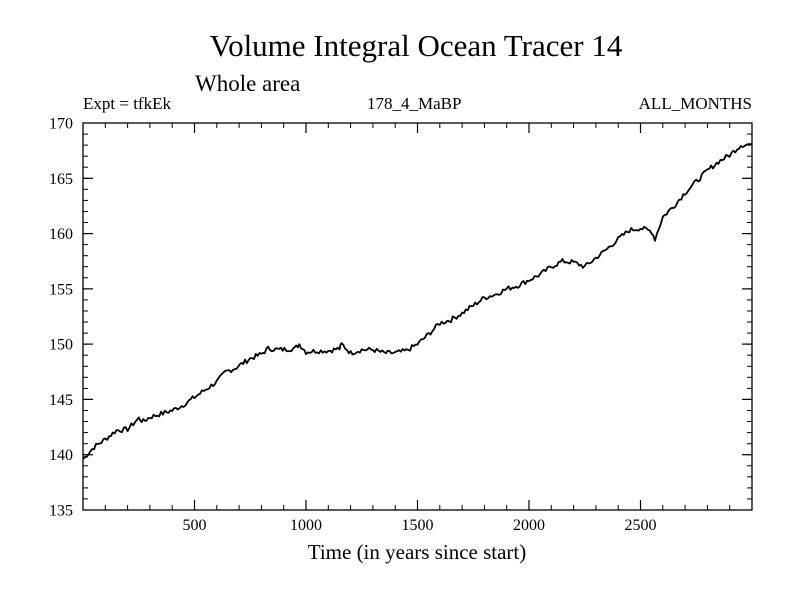 This screenshot has width=800, height=600. What do you see at coordinates (61, 124) in the screenshot?
I see `y-tick-label: 170` at bounding box center [61, 124].